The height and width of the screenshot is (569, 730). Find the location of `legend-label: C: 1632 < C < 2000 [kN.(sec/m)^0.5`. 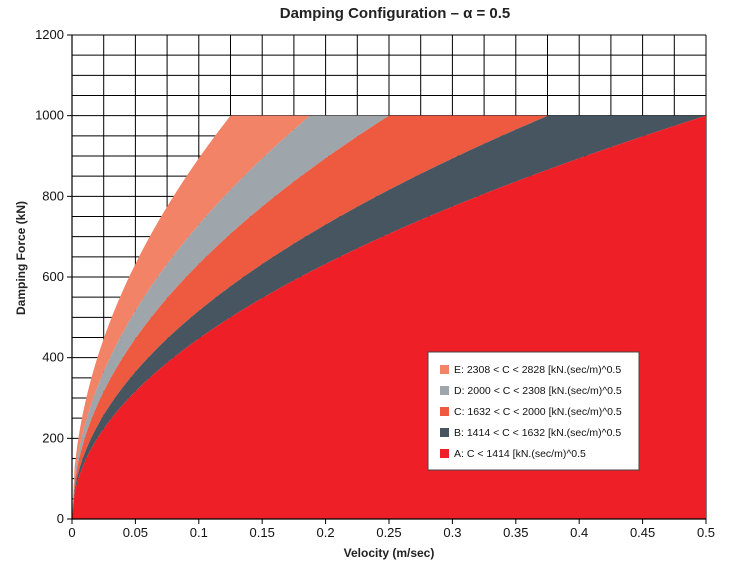

legend-label: C: 1632 < C < 2000 [kN.(sec/m)^0.5 is located at coordinates (538, 412).